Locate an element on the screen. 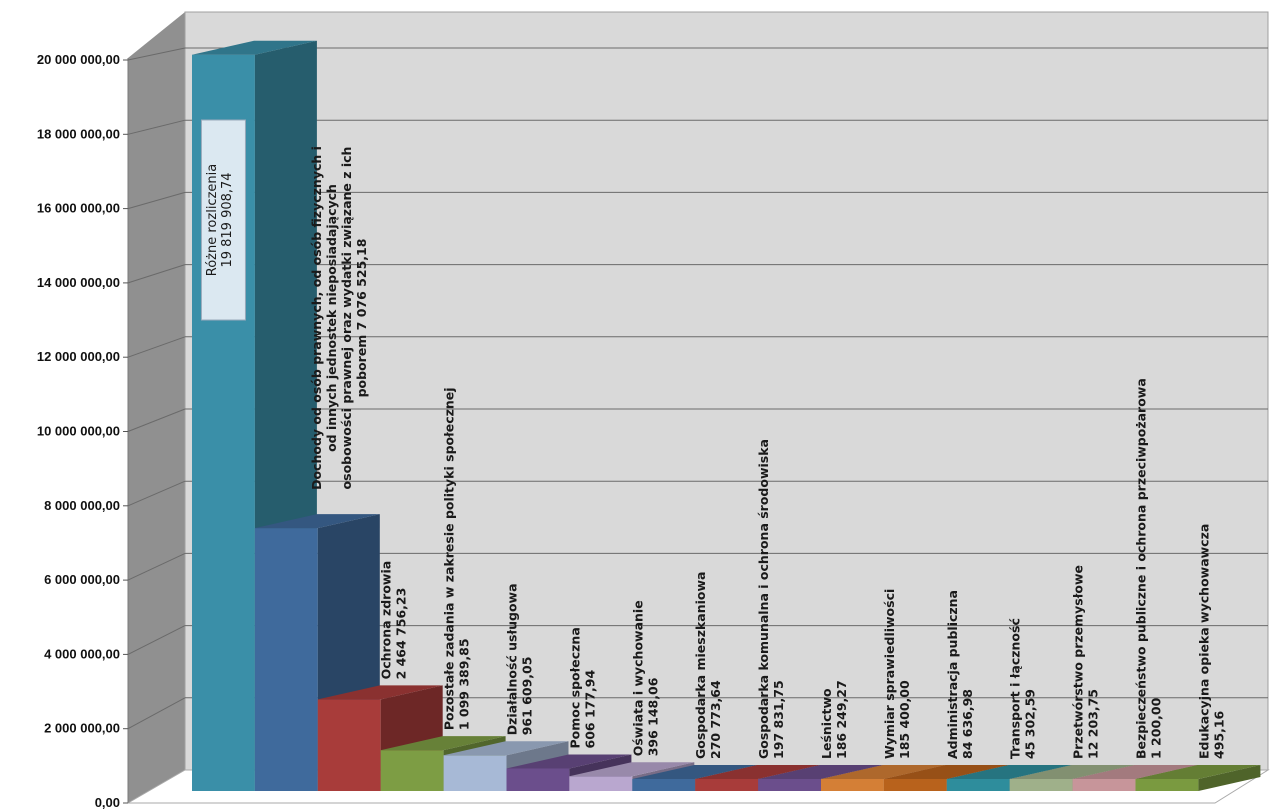 The image size is (1274, 809). data-label-line: Różne rozliczenia is located at coordinates (212, 220).